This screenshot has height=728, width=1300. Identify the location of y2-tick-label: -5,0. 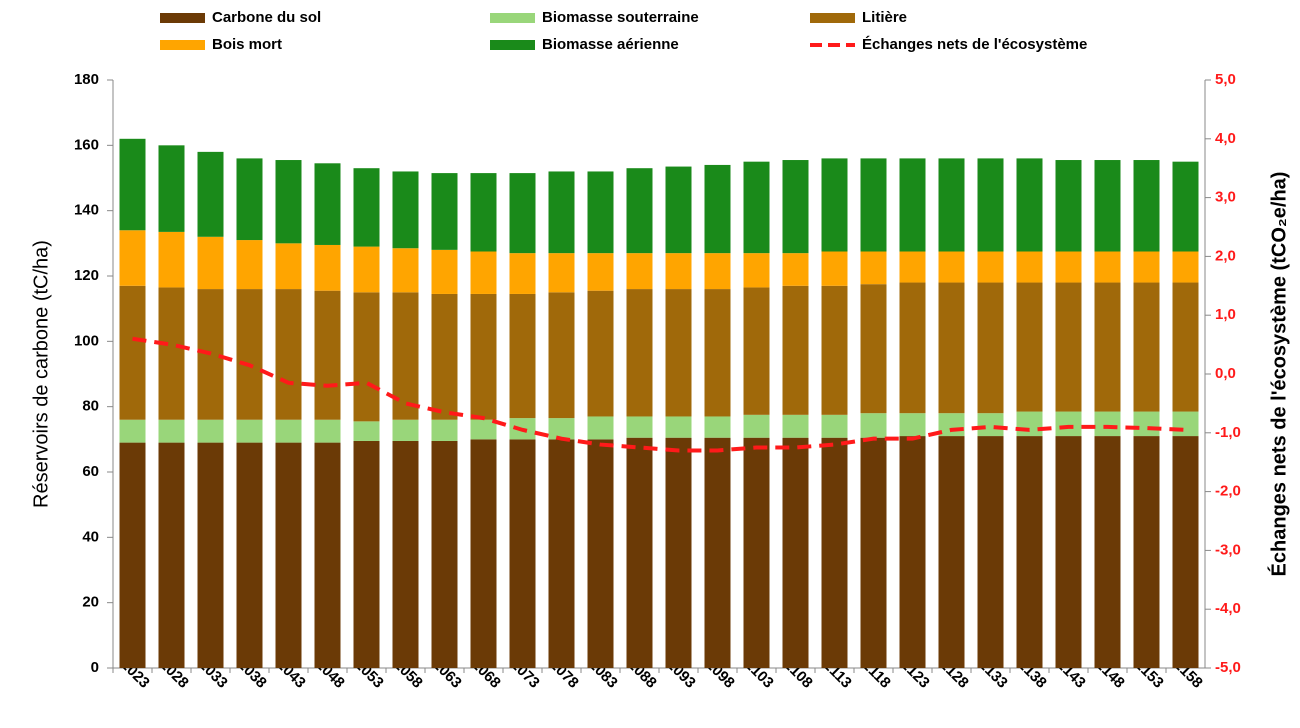
(1228, 667).